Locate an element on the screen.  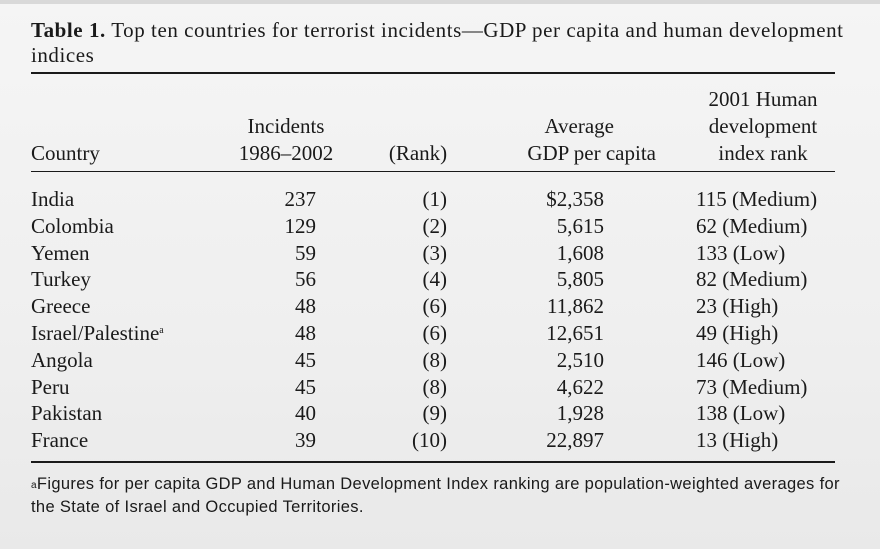
top-edge is located at coordinates (440, 2).